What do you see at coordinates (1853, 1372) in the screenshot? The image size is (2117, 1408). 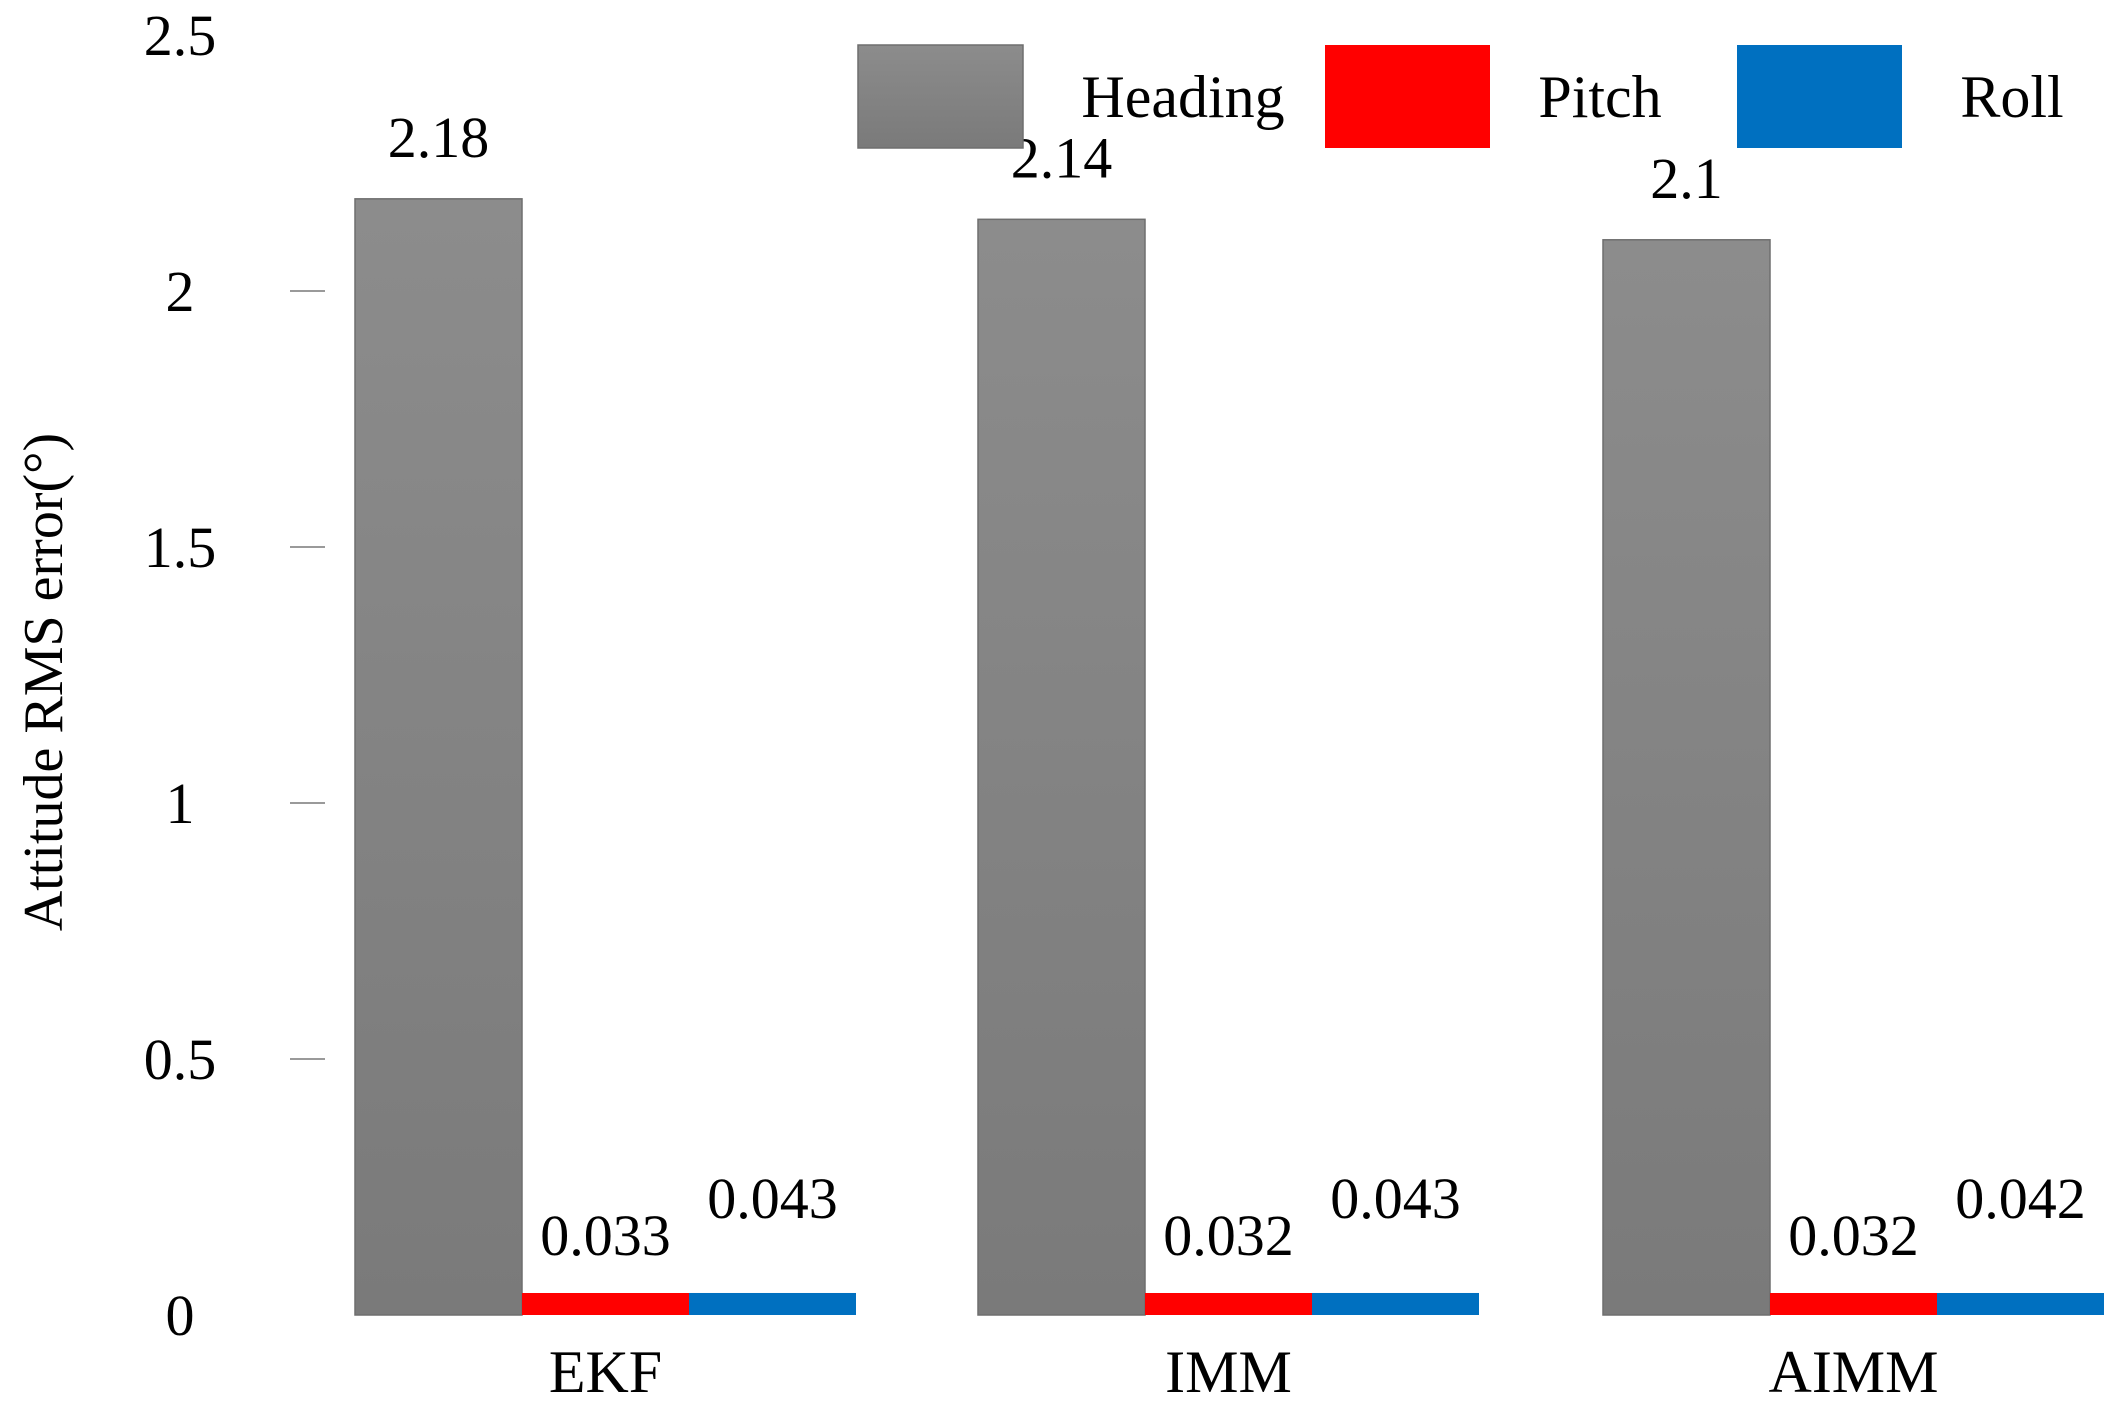 I see `x-tick-label: AIMM` at bounding box center [1853, 1372].